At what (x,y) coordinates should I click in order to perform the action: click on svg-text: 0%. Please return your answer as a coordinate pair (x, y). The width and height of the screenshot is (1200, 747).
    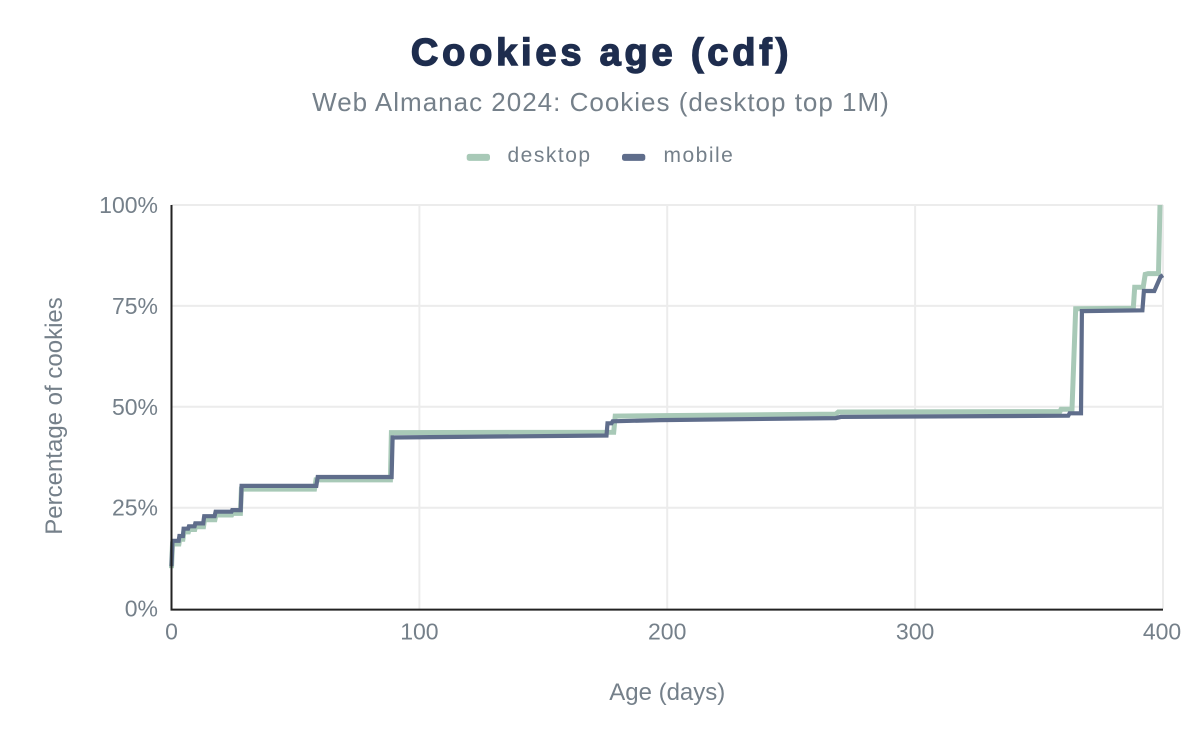
    Looking at the image, I should click on (141, 609).